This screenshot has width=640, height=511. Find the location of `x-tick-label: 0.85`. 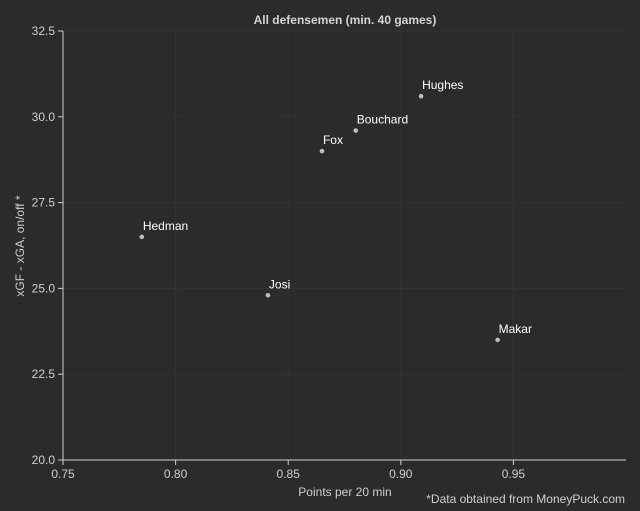

x-tick-label: 0.85 is located at coordinates (289, 474).